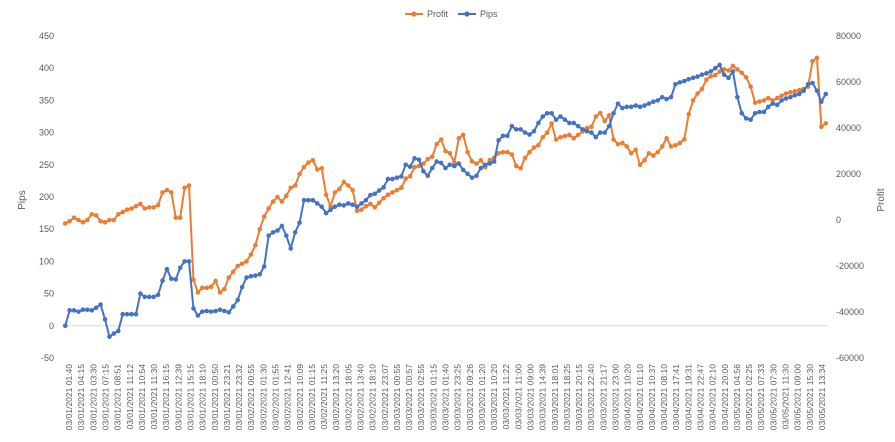 The image size is (895, 442). I want to click on x-tick-label: 03/03/2021 18:01, so click(555, 397).